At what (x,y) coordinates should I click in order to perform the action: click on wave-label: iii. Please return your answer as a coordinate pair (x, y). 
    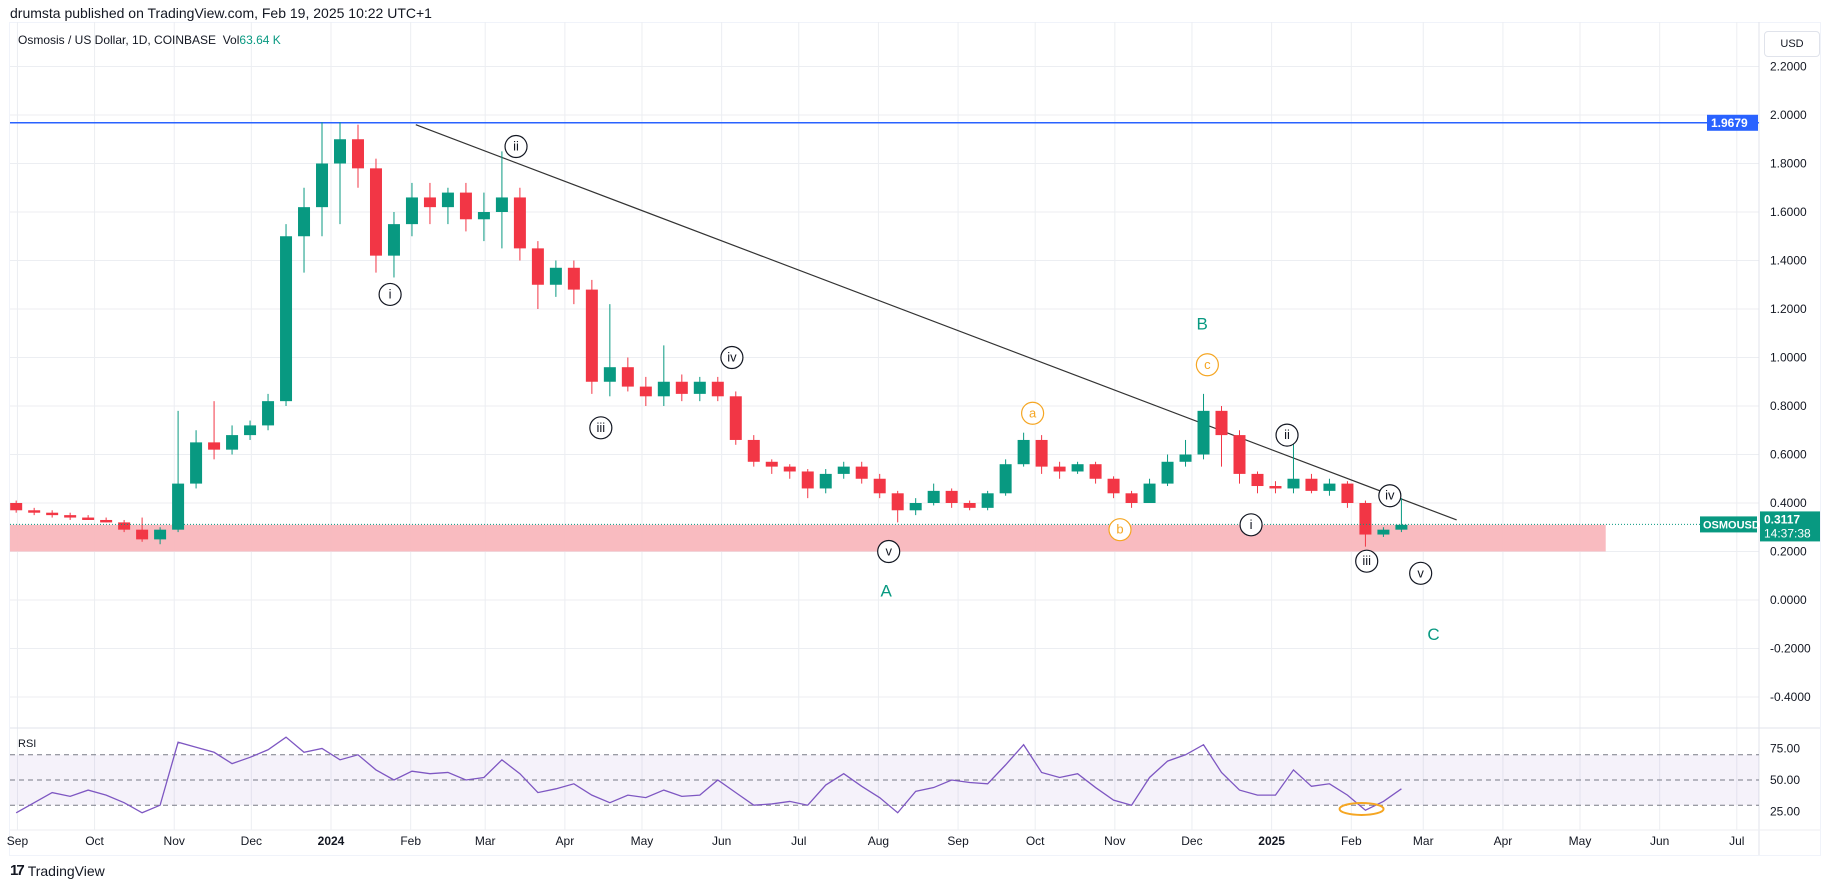
    Looking at the image, I should click on (601, 427).